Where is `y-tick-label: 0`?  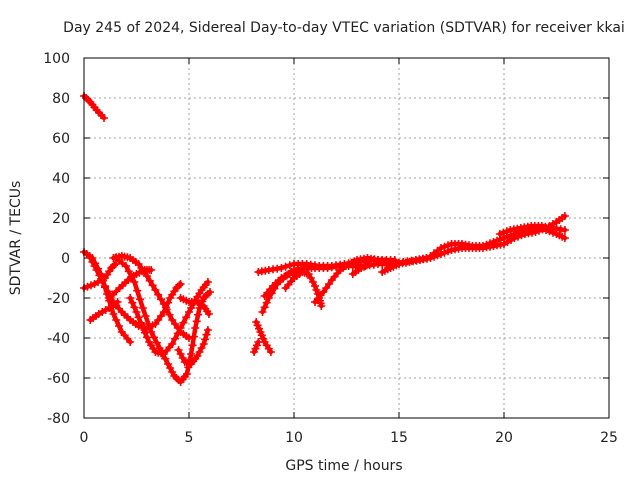
y-tick-label: 0 is located at coordinates (65, 259).